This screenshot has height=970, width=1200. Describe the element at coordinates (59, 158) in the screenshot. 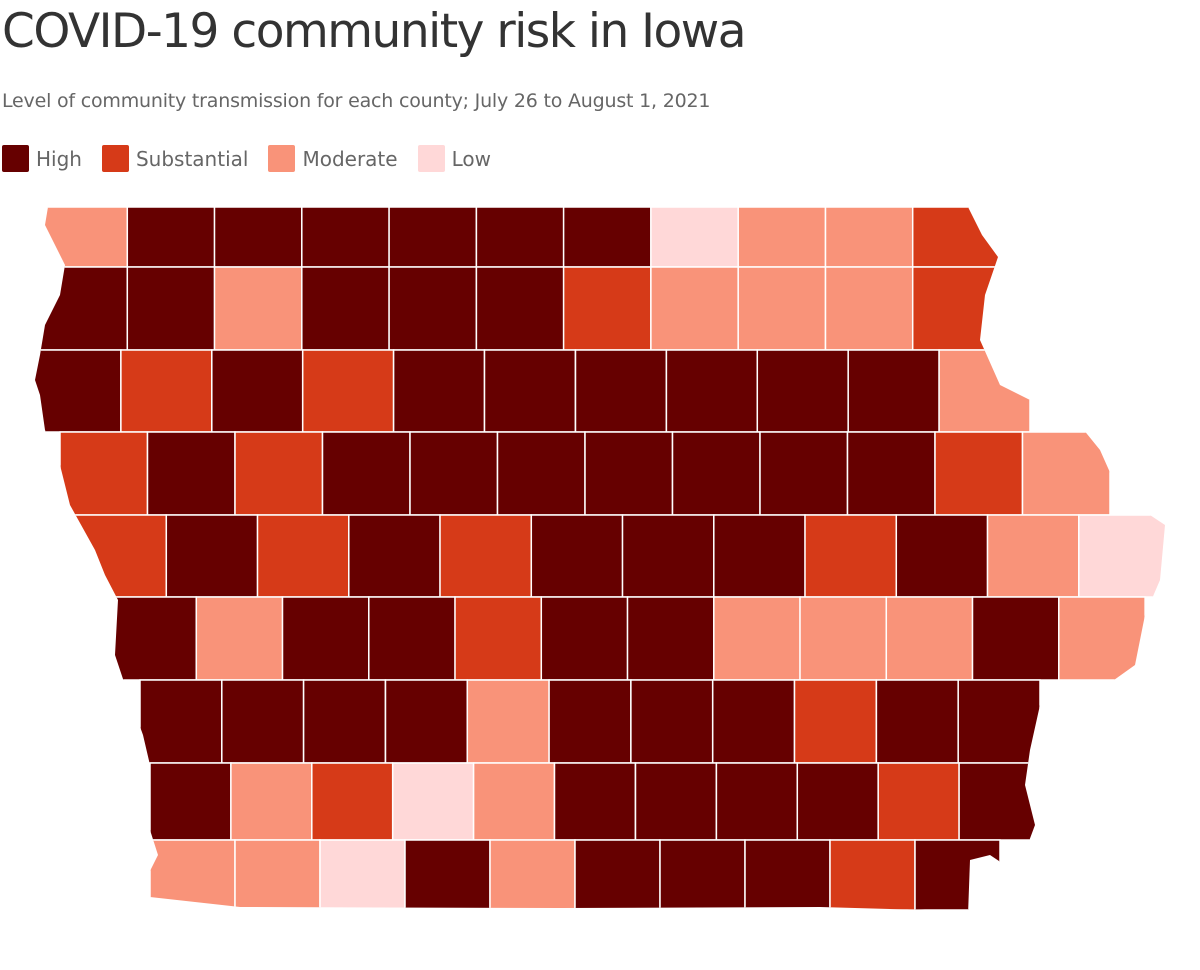

I see `legend-label-high: High` at that location.